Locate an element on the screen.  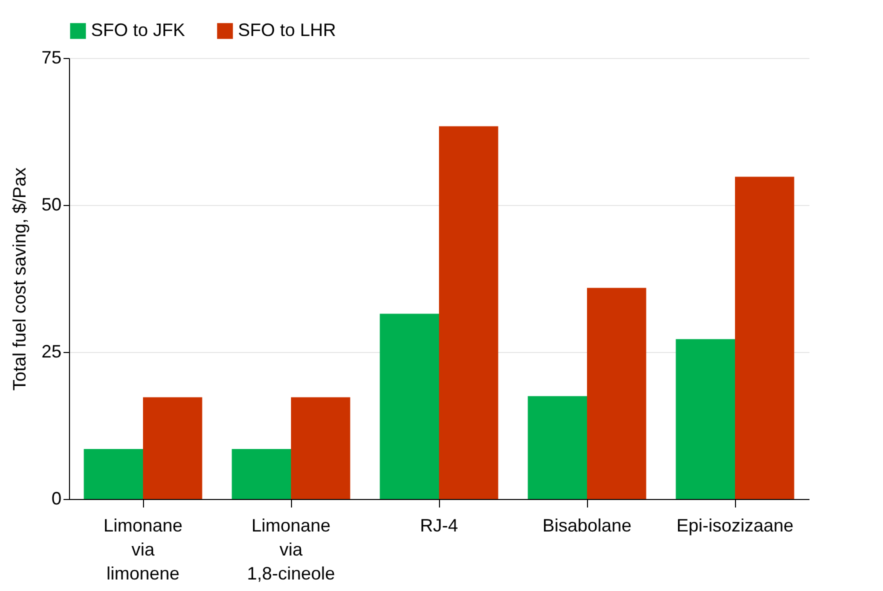
legend-label: SFO to LHR is located at coordinates (287, 30).